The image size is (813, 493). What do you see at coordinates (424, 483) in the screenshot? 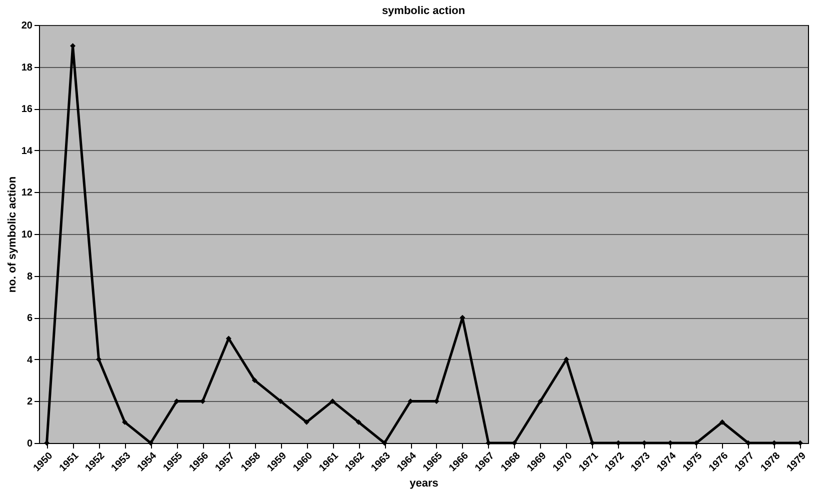
I see `x-axis-title: years` at bounding box center [424, 483].